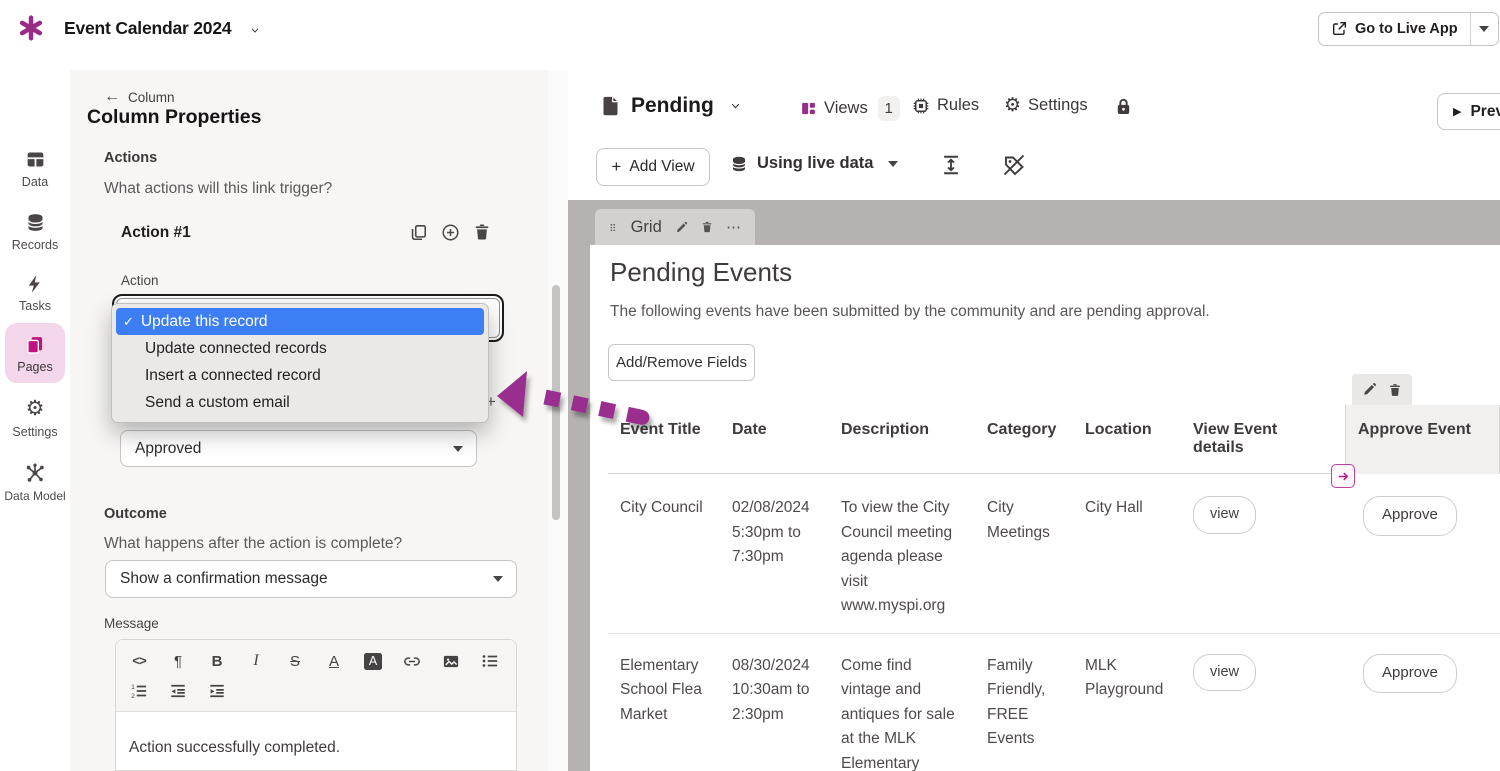 Image resolution: width=1500 pixels, height=771 pixels. I want to click on sidebar-item-data-model: Data Model, so click(35, 482).